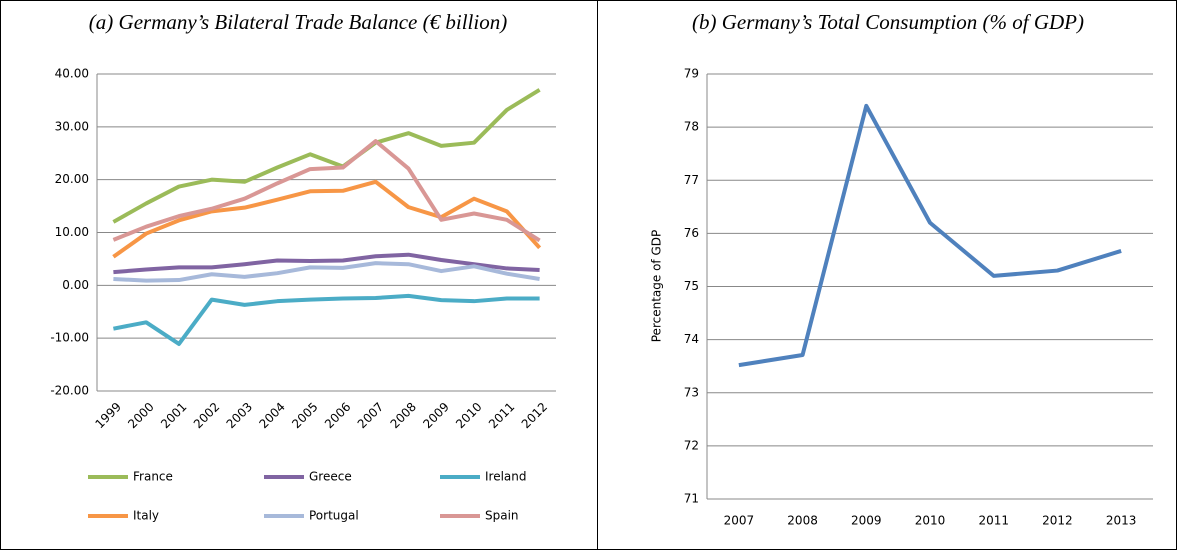 The height and width of the screenshot is (550, 1177). Describe the element at coordinates (691, 127) in the screenshot. I see `y-tick-label: 78` at that location.